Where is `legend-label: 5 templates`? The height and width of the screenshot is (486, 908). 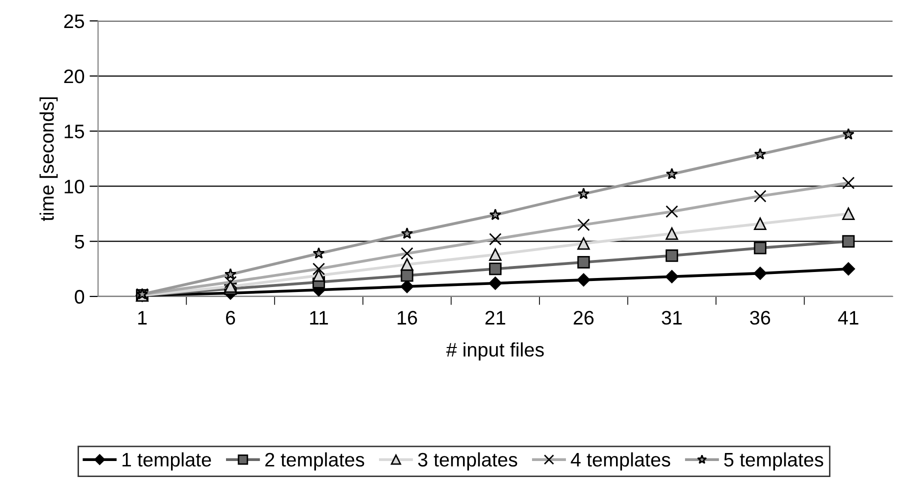 legend-label: 5 templates is located at coordinates (774, 461).